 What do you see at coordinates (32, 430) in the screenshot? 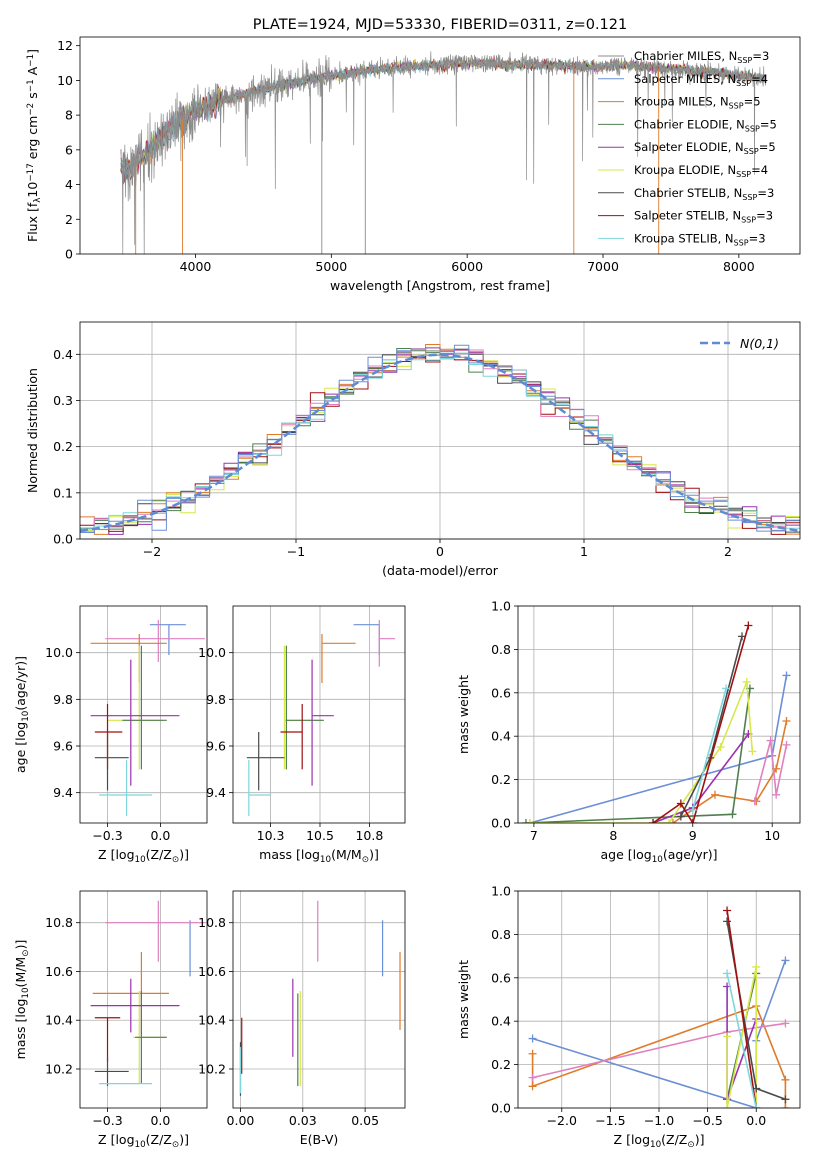
I see `label-part: Normed distribution` at bounding box center [32, 430].